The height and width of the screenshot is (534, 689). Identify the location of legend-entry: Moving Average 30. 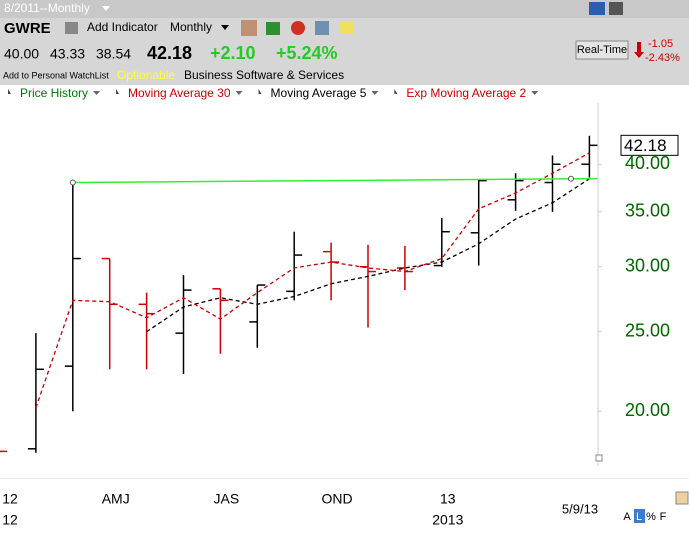
(179, 93).